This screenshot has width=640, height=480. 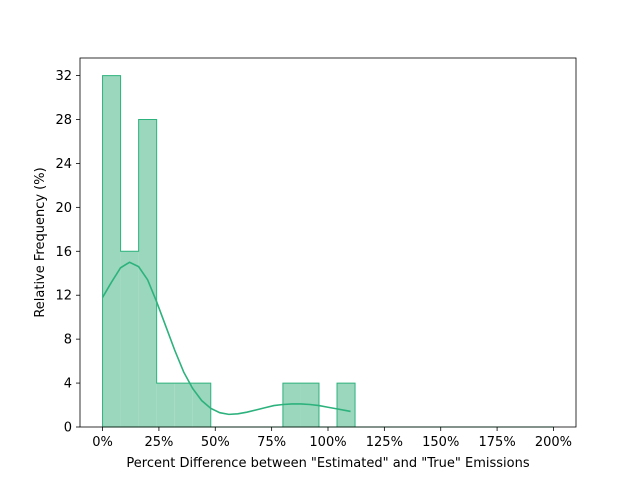 What do you see at coordinates (68, 384) in the screenshot?
I see `y-tick-label: 4` at bounding box center [68, 384].